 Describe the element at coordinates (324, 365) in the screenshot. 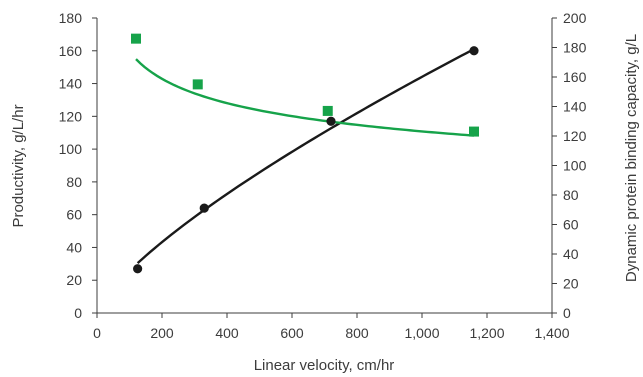

I see `x-axis-label: Linear velocity, cm/hr` at that location.